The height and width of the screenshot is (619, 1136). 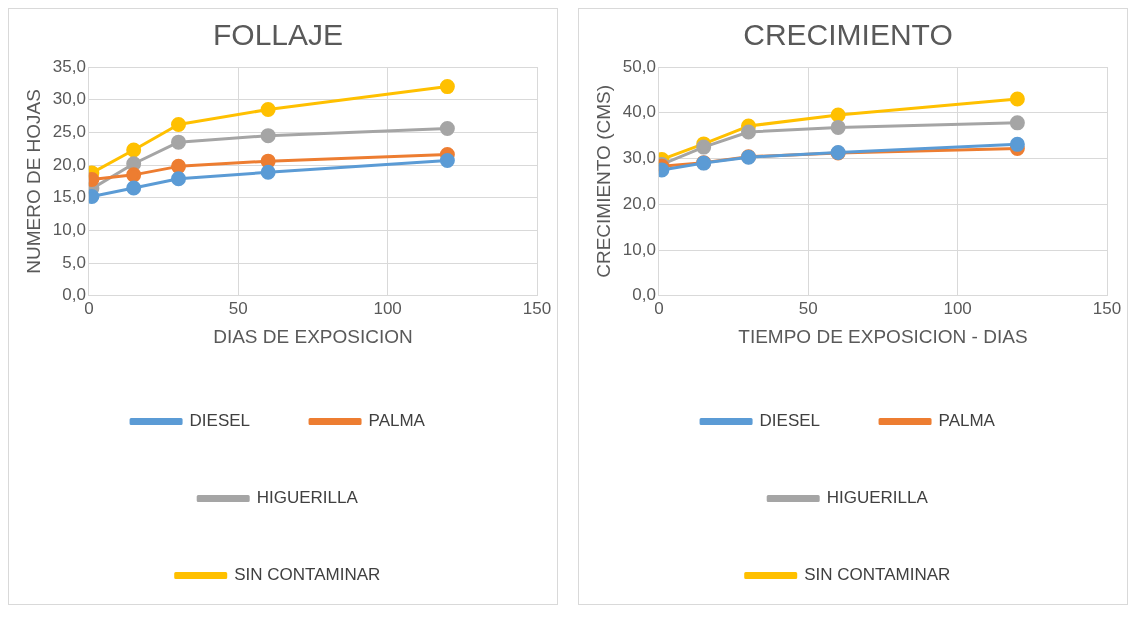 I want to click on y-tick-label: 15,0, so click(x=69, y=197).